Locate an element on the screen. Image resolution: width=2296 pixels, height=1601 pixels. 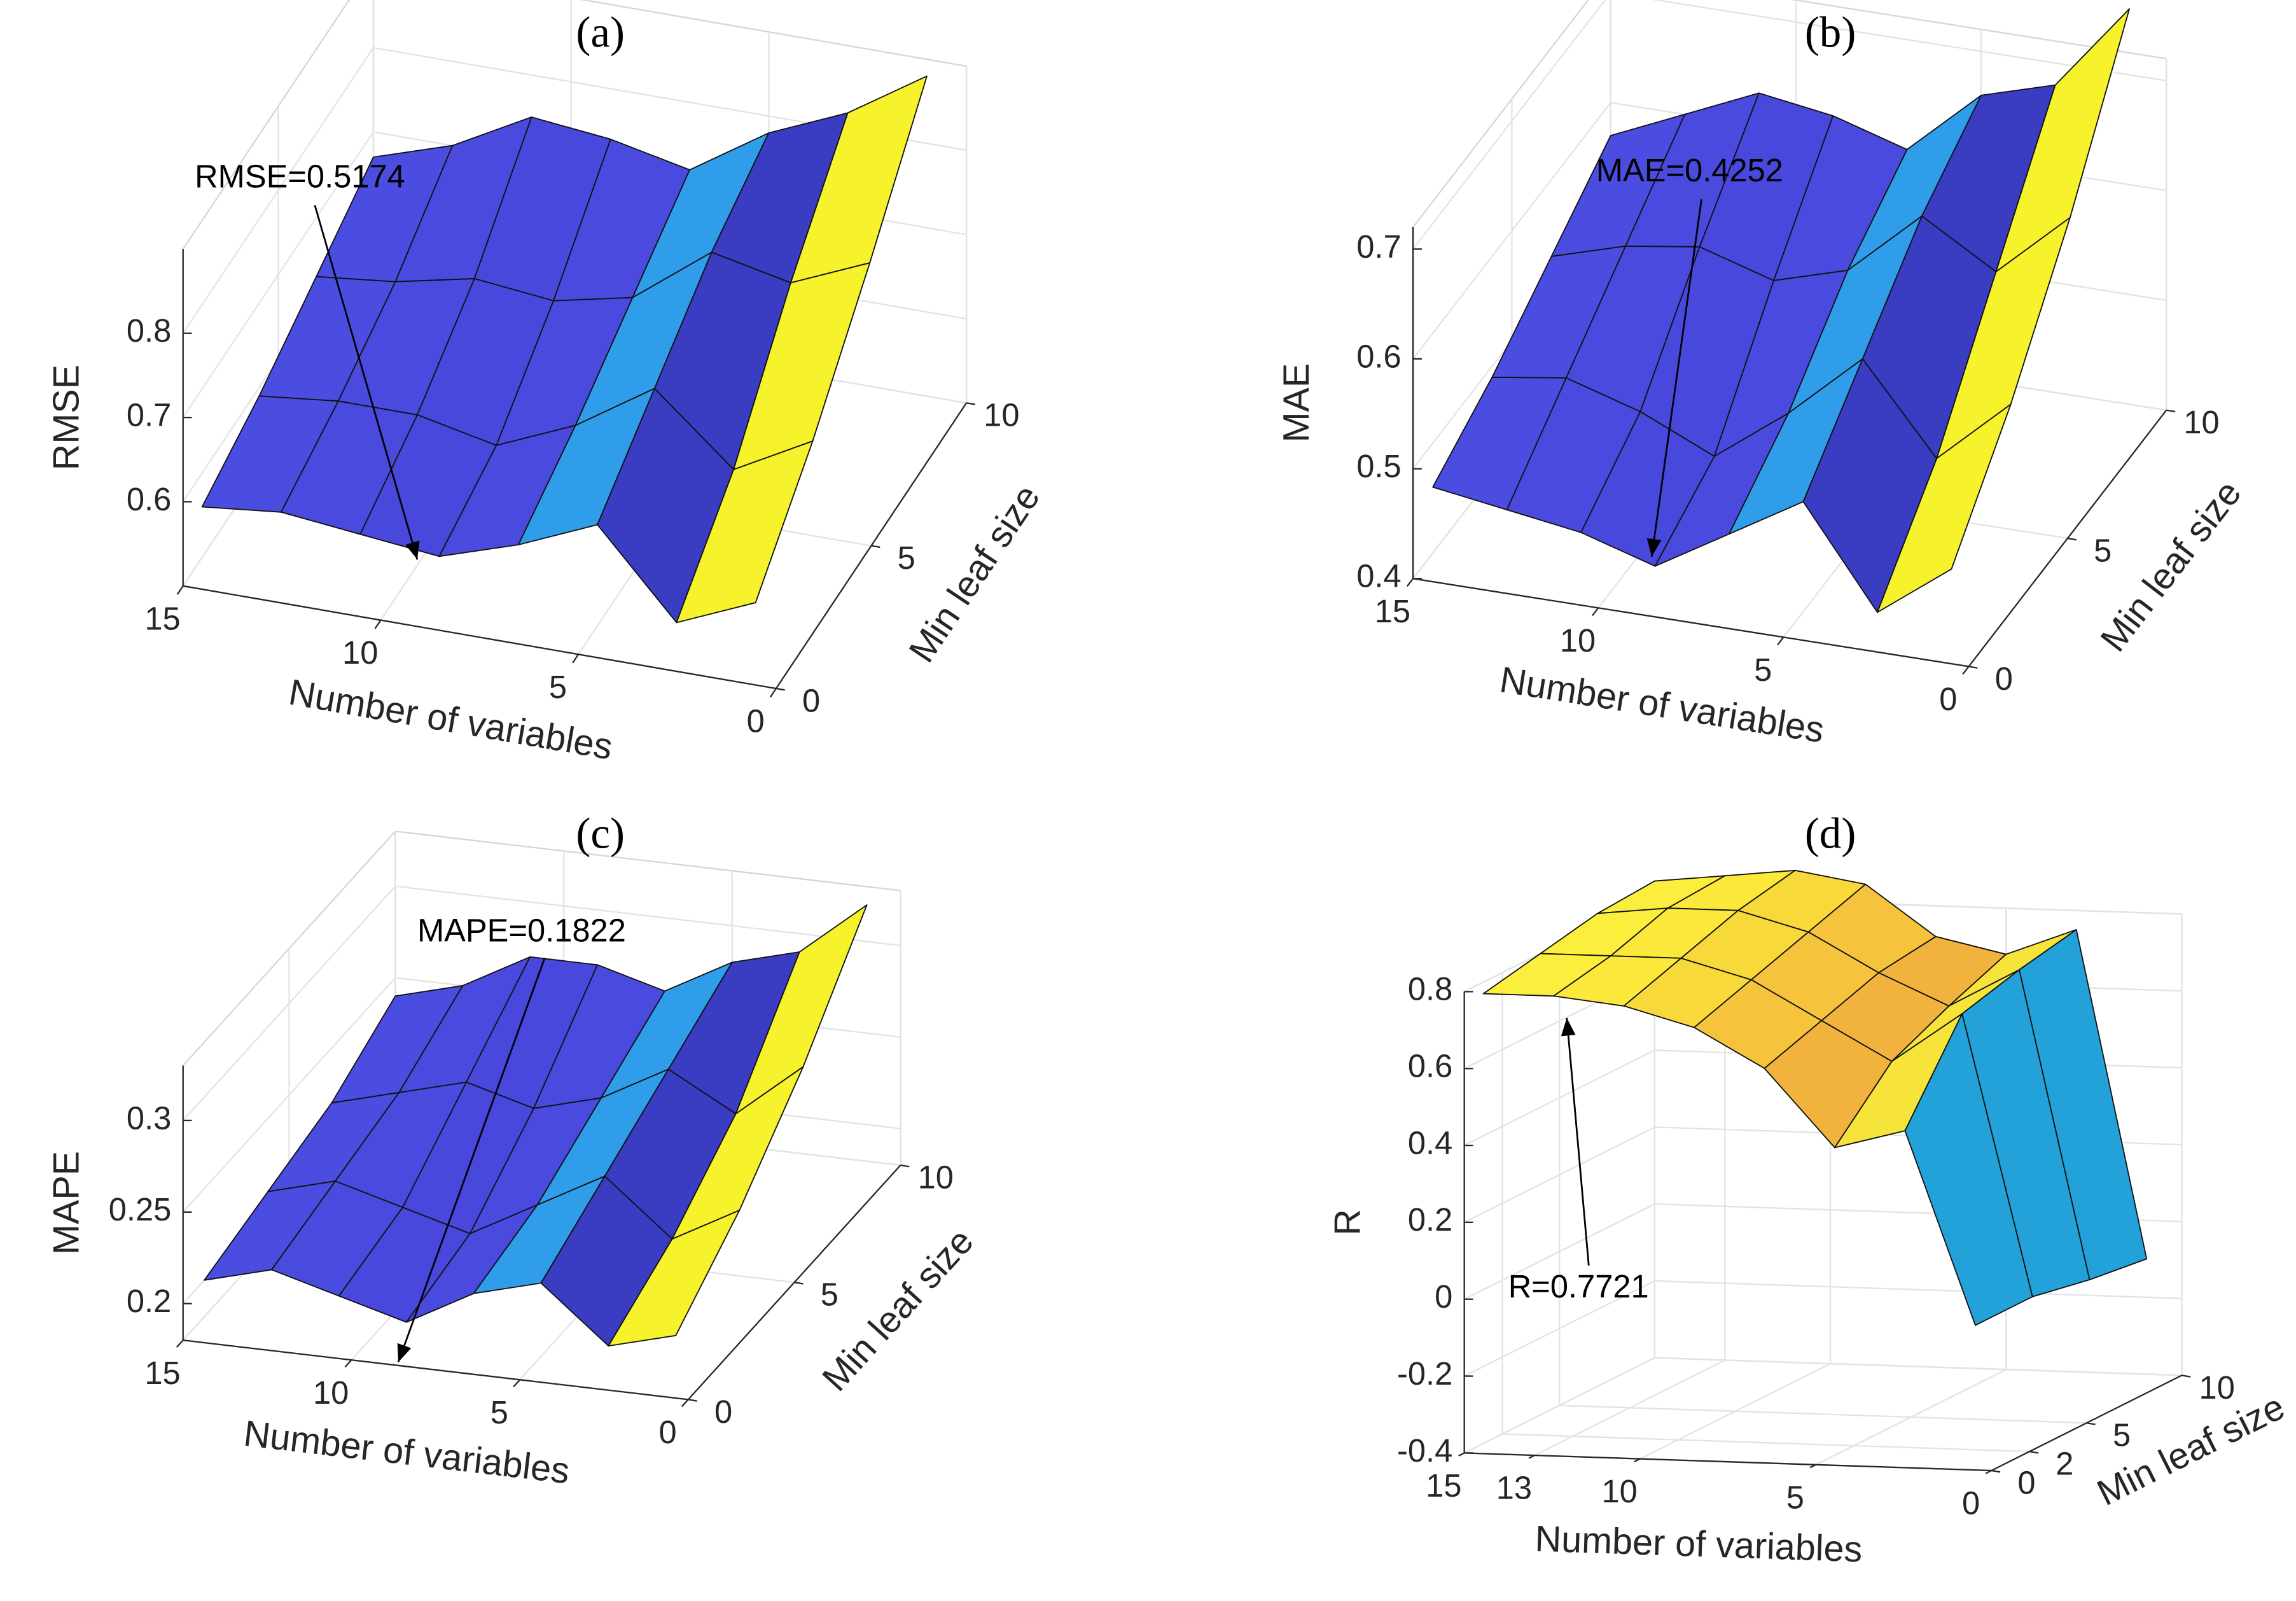
z-axis-label: RMSE is located at coordinates (66, 417).